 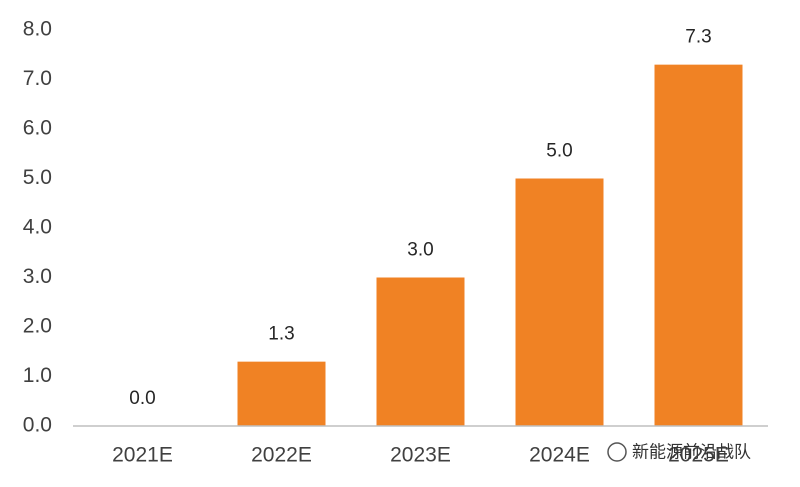 What do you see at coordinates (37, 227) in the screenshot?
I see `y-tick-label: 4.0` at bounding box center [37, 227].